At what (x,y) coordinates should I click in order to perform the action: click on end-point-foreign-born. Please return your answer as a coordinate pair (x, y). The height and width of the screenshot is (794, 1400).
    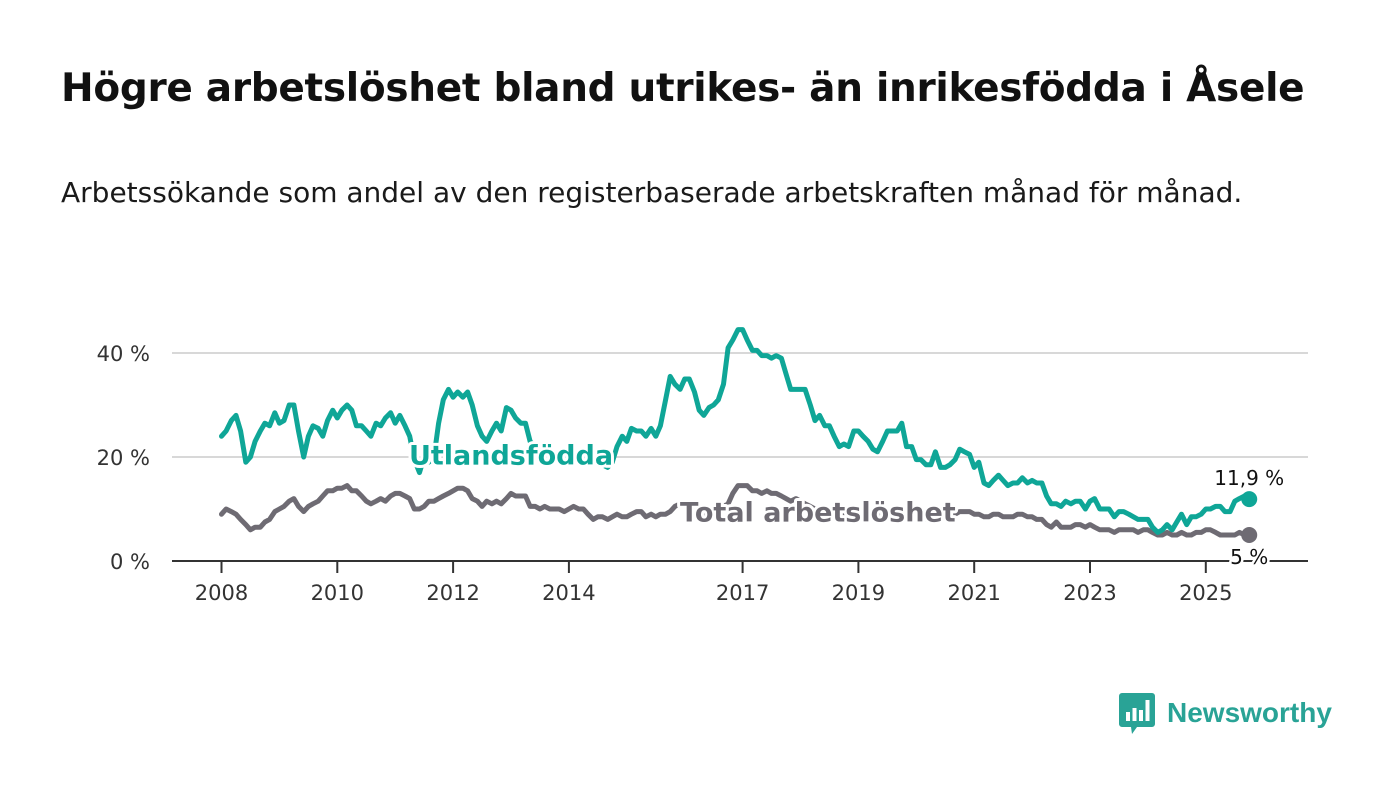
    Looking at the image, I should click on (1249, 499).